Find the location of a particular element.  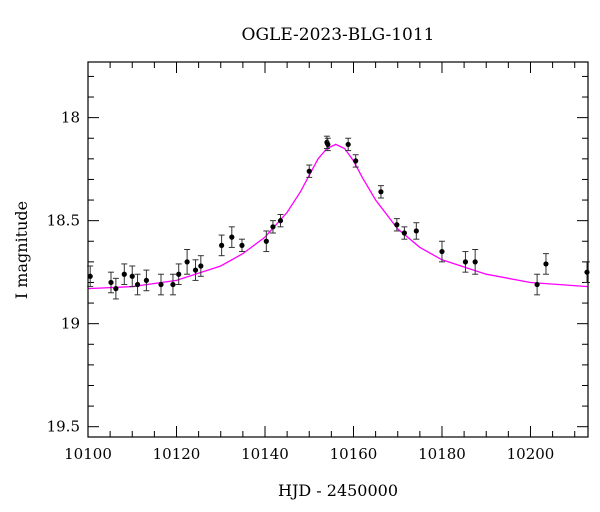

x-tick-label: 10120 is located at coordinates (177, 454).